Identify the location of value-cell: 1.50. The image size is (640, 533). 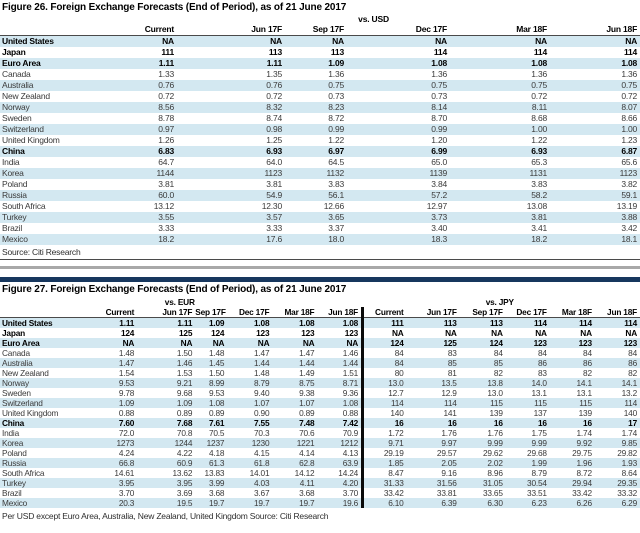
(184, 353).